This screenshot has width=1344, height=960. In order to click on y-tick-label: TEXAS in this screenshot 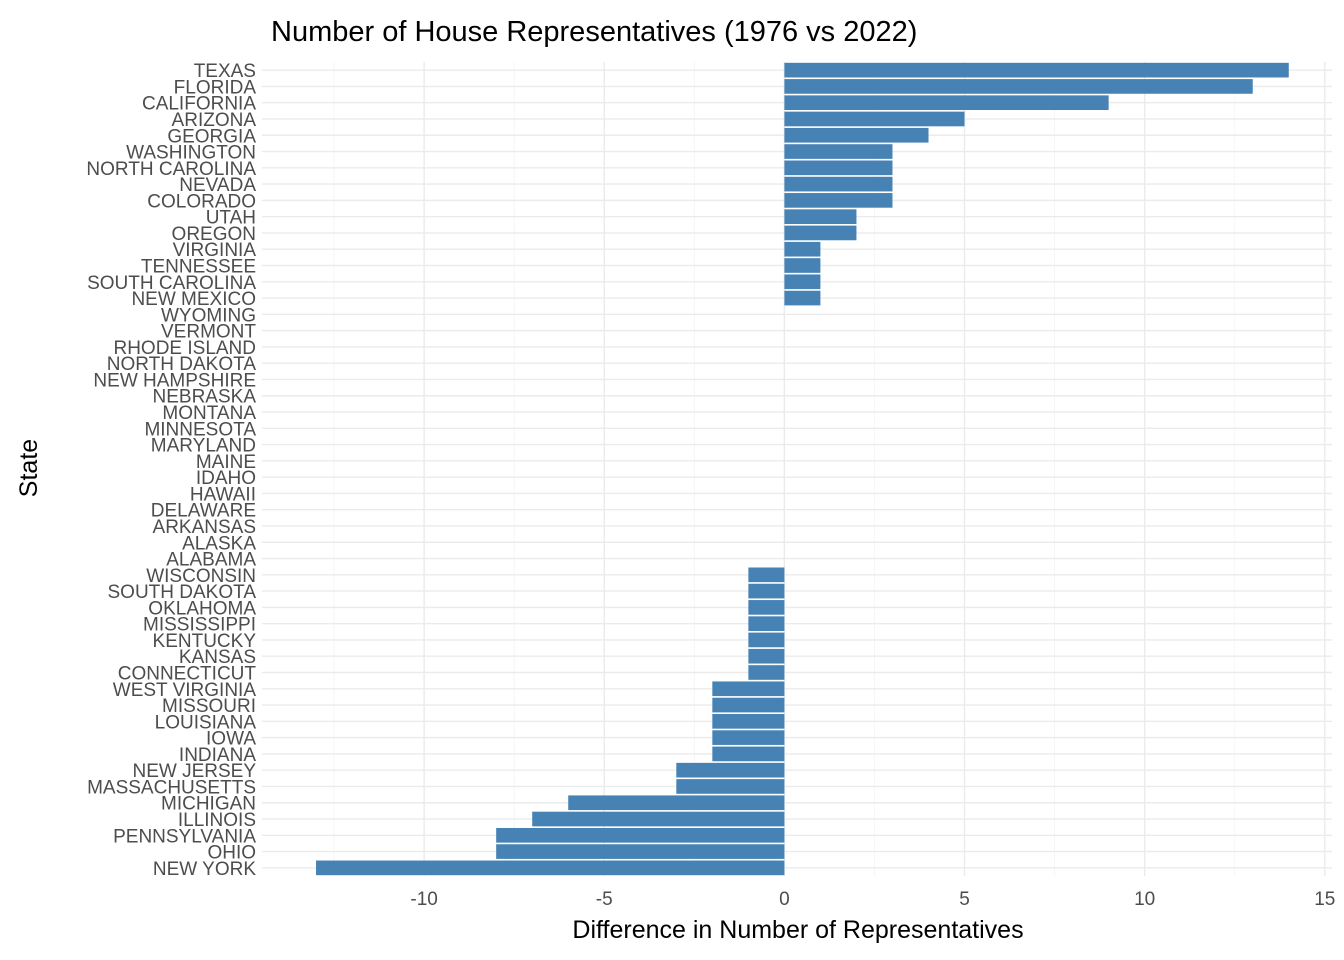, I will do `click(225, 71)`.